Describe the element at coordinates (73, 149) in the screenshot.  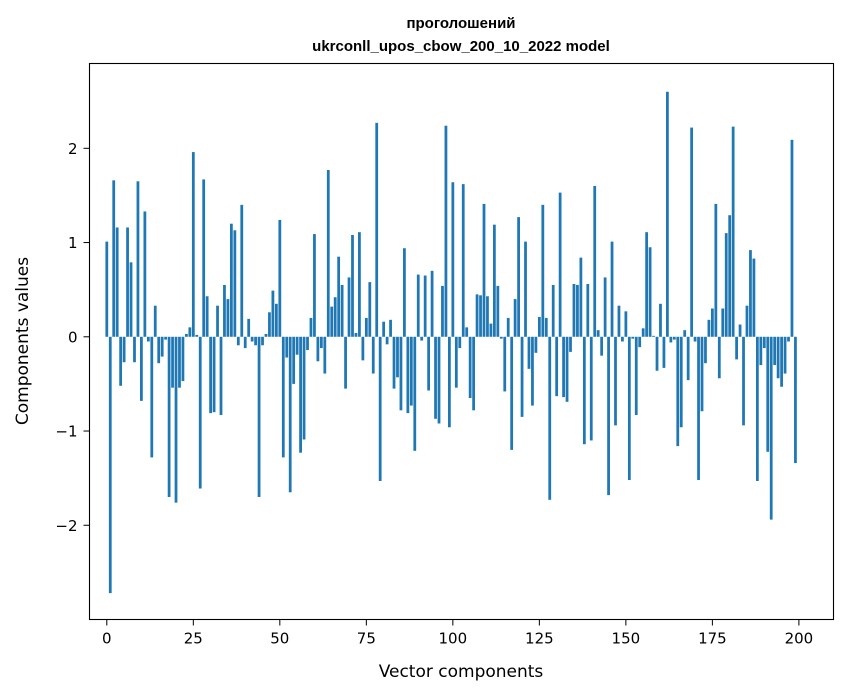
I see `y-tick-label: 2` at that location.